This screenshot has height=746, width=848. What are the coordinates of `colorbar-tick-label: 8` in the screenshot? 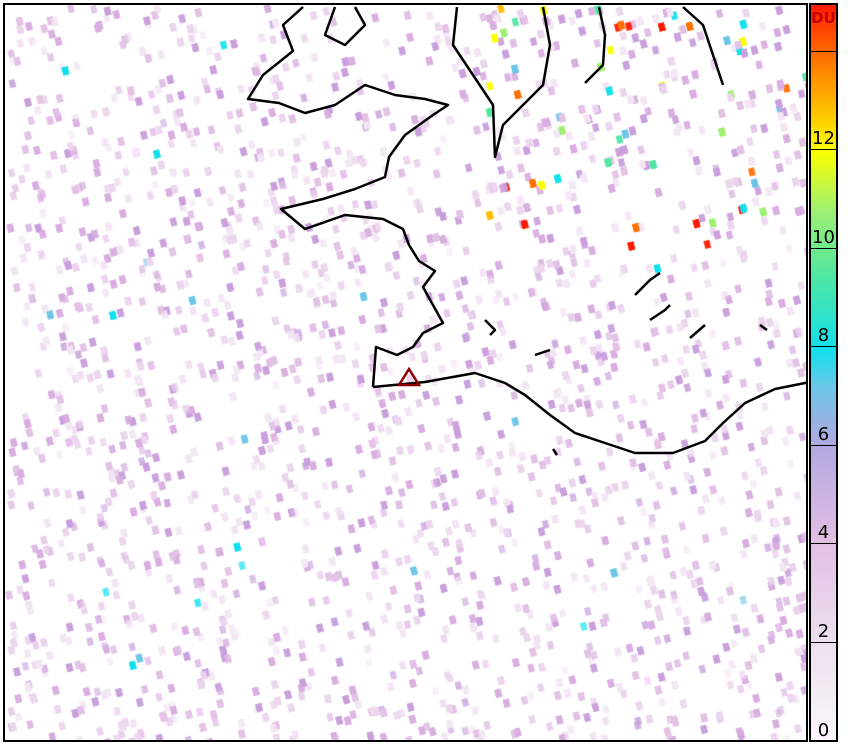 It's located at (823, 335).